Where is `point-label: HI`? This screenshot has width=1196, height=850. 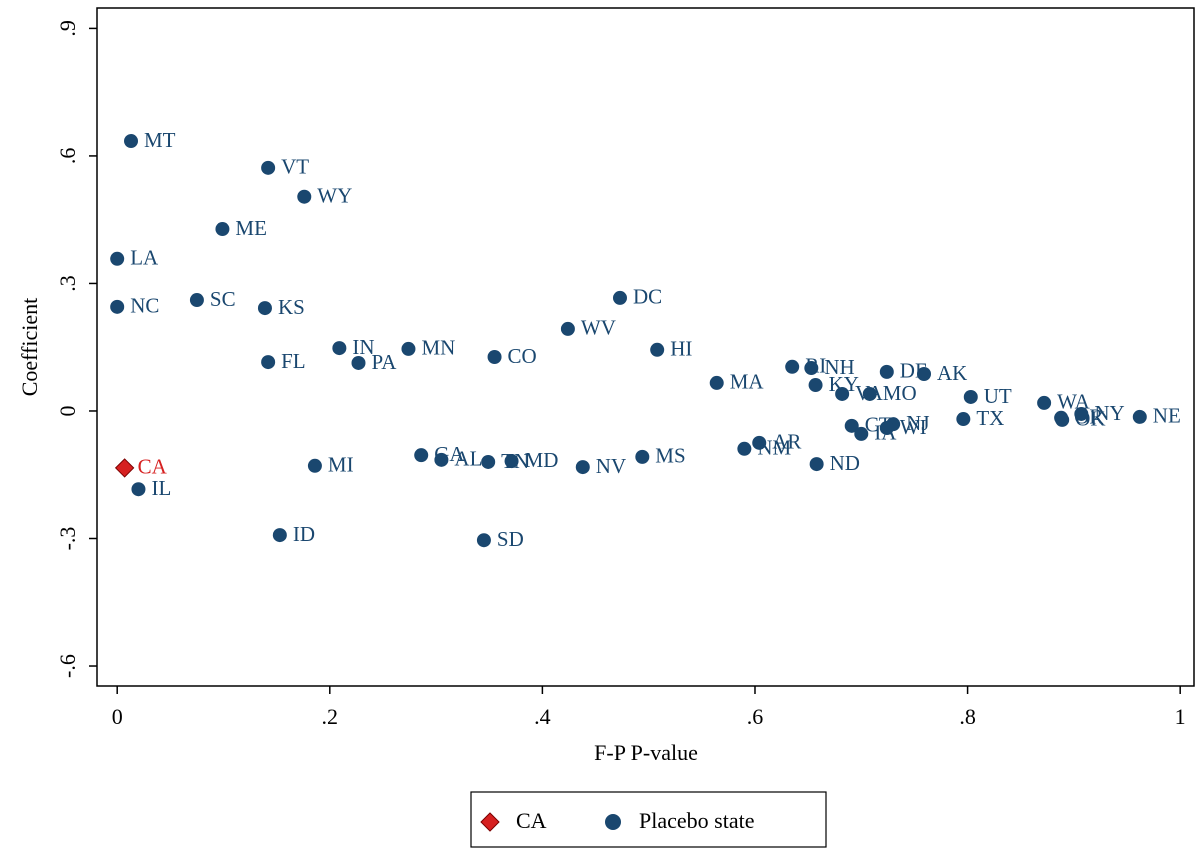 point-label: HI is located at coordinates (681, 349).